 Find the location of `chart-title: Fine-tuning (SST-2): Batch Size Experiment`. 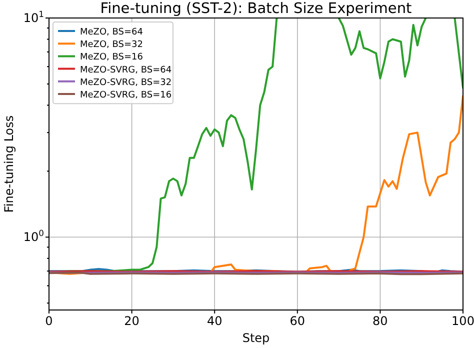

chart-title: Fine-tuning (SST-2): Batch Size Experiment is located at coordinates (256, 9).